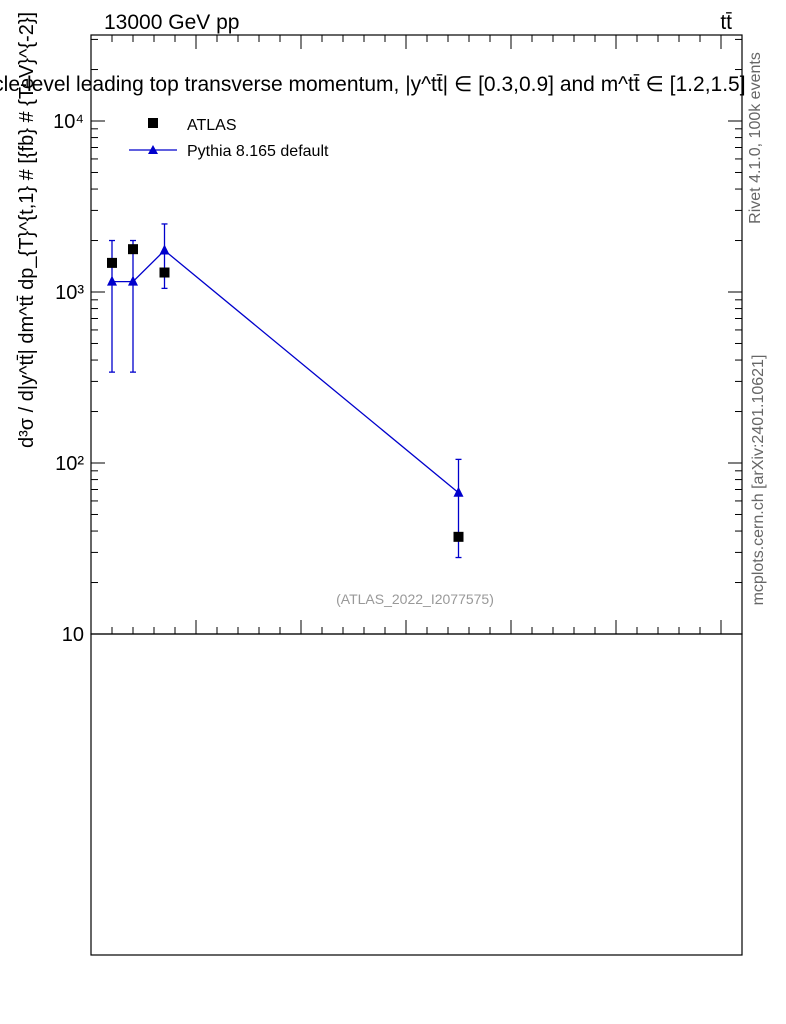 The width and height of the screenshot is (786, 1024). I want to click on legend-pythia-marker, so click(153, 149).